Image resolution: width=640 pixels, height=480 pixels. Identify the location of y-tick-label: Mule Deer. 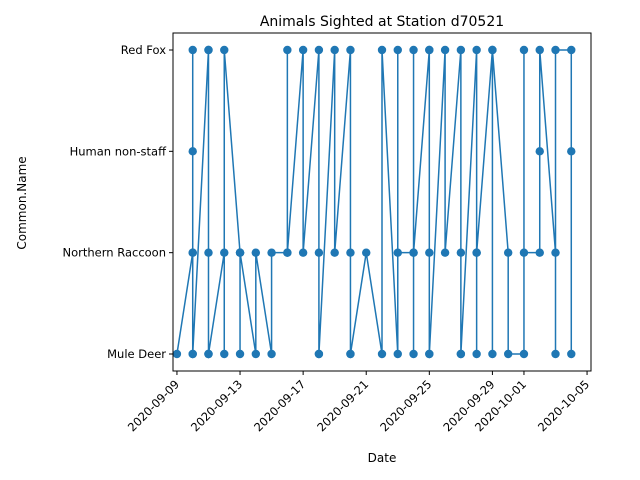
(136, 354).